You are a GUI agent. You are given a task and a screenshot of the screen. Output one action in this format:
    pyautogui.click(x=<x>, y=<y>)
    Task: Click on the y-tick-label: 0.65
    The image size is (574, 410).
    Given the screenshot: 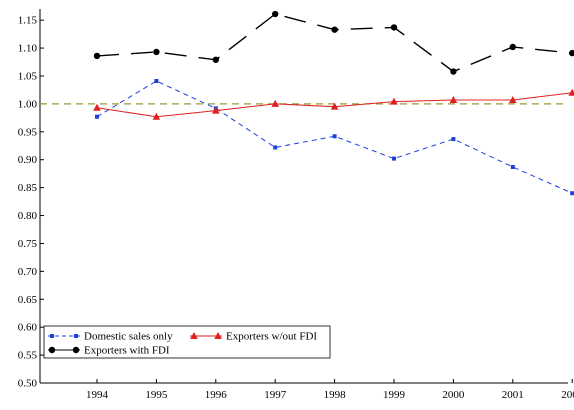 What is the action you would take?
    pyautogui.click(x=28, y=300)
    